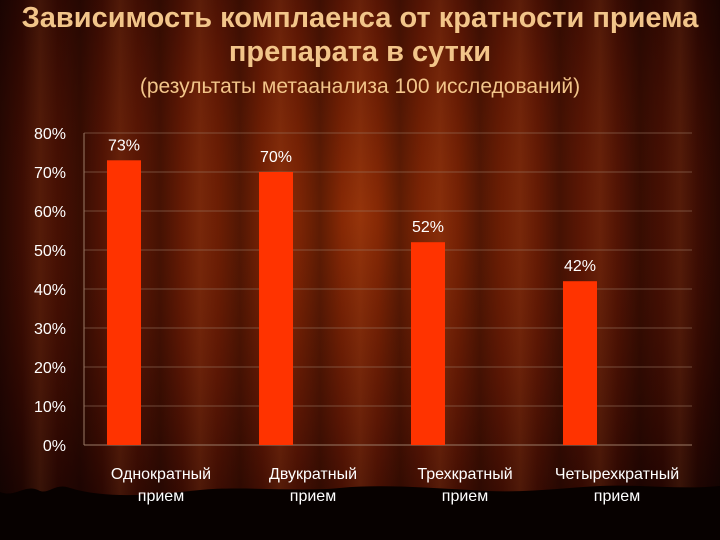 The width and height of the screenshot is (720, 540). Describe the element at coordinates (617, 485) in the screenshot. I see `x-tick-label: Четырехкратный прием` at that location.